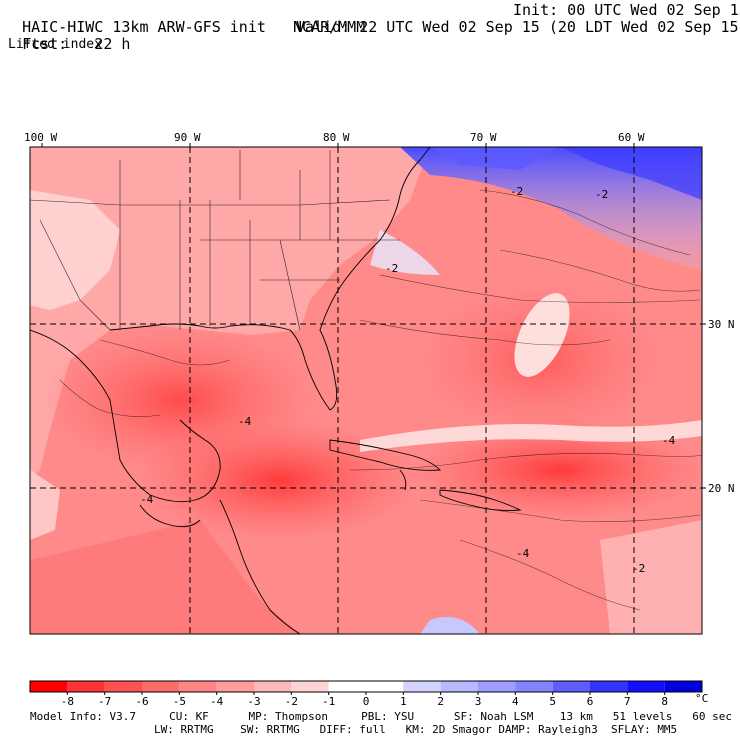 Image resolution: width=740 pixels, height=740 pixels. What do you see at coordinates (721, 488) in the screenshot?
I see `lat-label-20n: 20 N` at bounding box center [721, 488].